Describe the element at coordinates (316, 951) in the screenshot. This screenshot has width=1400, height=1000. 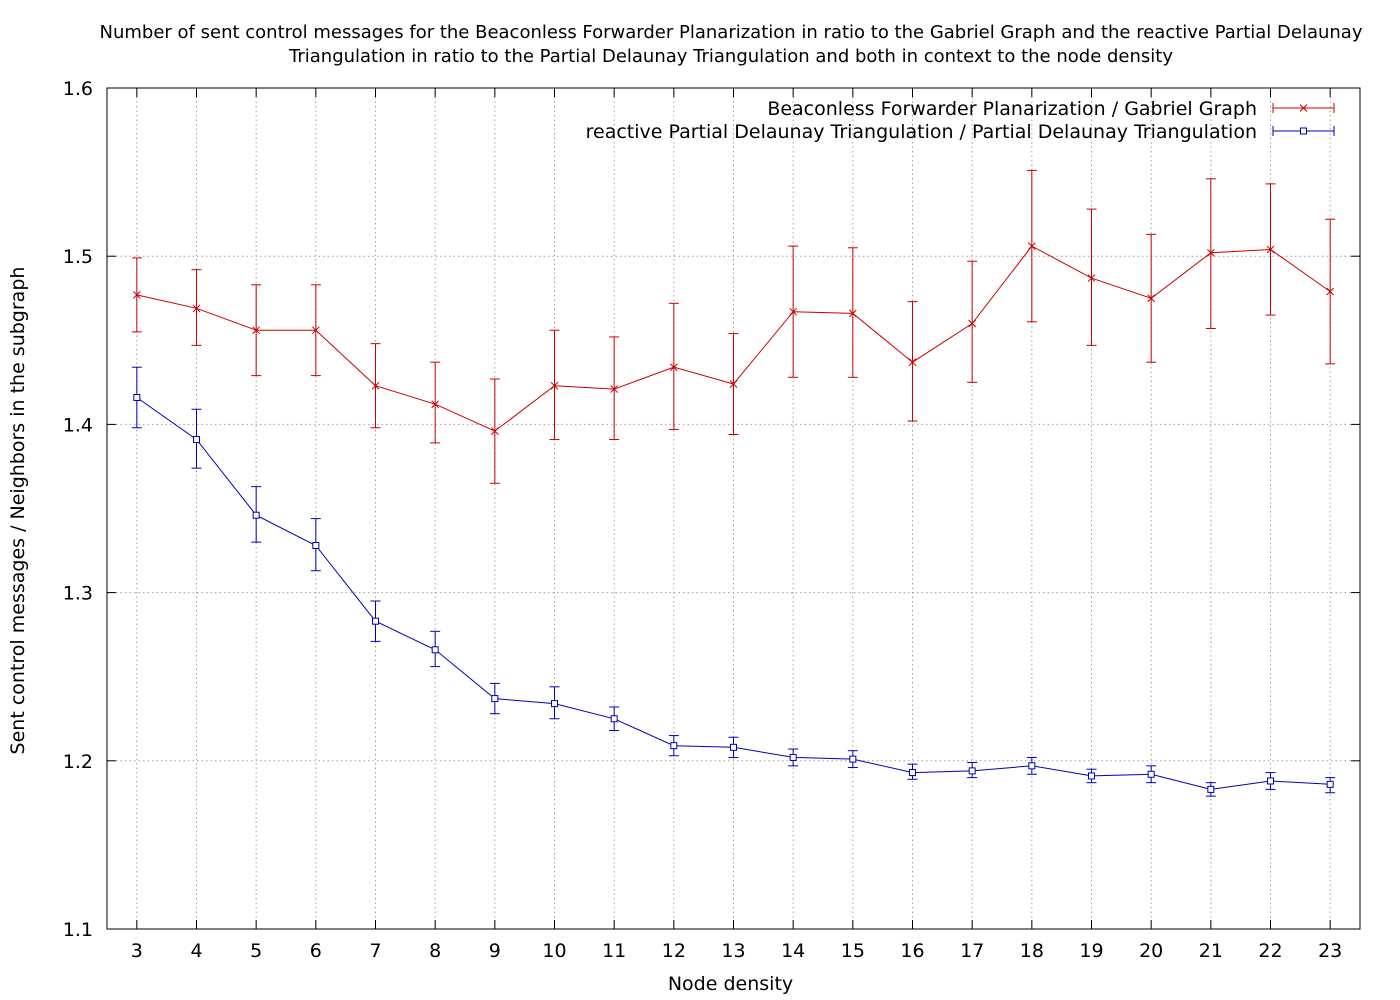
I see `x-tick-label: 6` at that location.